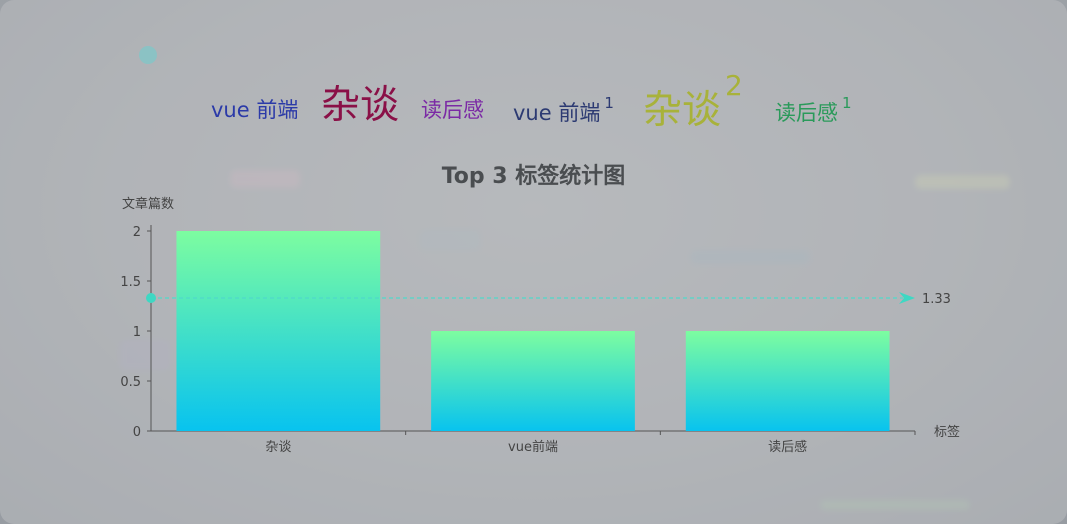 The image size is (1067, 524). What do you see at coordinates (787, 447) in the screenshot?
I see `x-tick-label: 读后感` at bounding box center [787, 447].